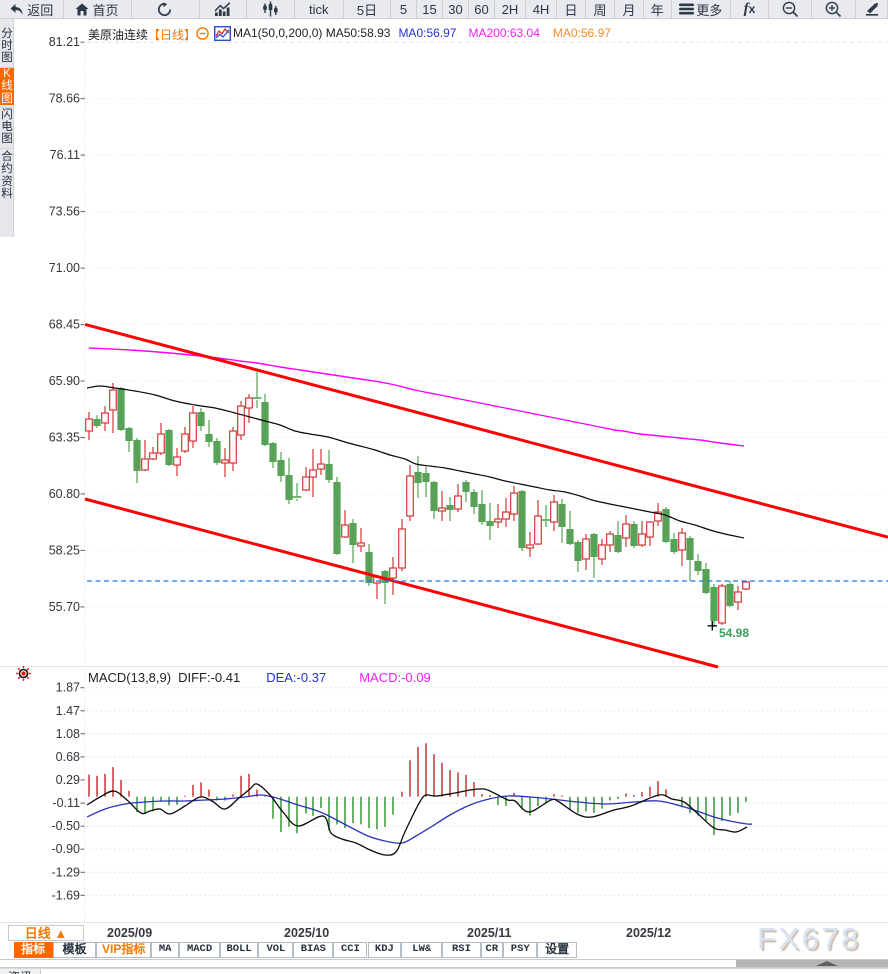 Image resolution: width=888 pixels, height=974 pixels. What do you see at coordinates (64, 494) in the screenshot?
I see `svg-text: 60.80` at bounding box center [64, 494].